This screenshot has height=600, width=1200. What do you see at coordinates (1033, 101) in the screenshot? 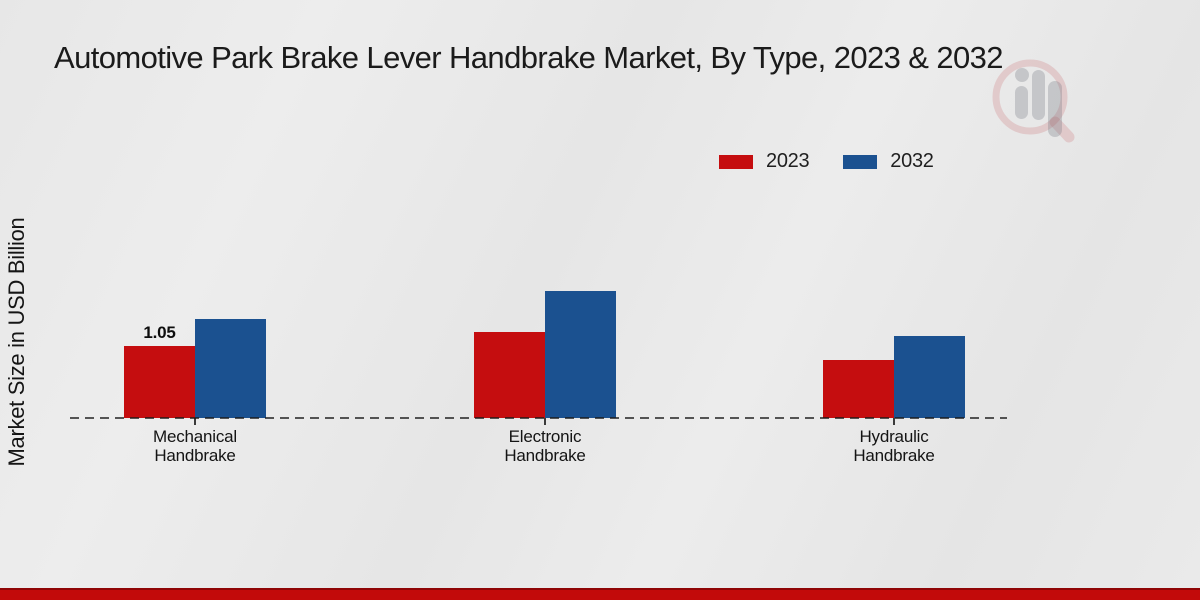
I see `magnifier-logo-watermark` at bounding box center [1033, 101].